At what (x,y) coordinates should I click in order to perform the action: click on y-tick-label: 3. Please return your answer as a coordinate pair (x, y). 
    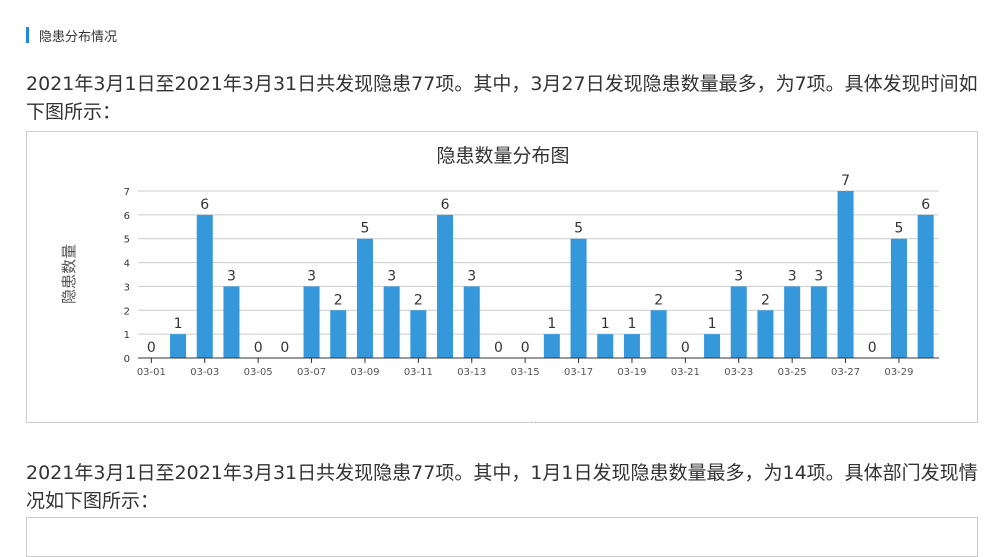
    Looking at the image, I should click on (127, 287).